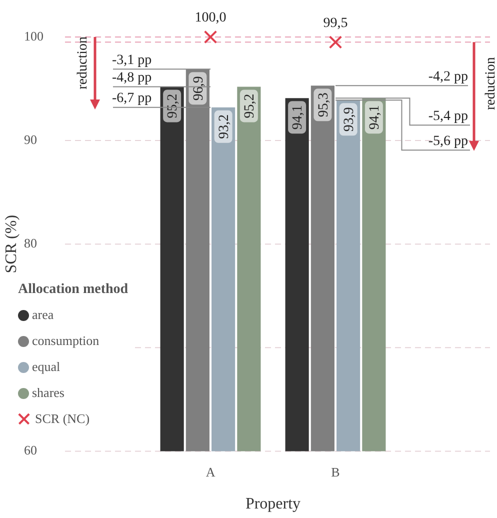 The image size is (497, 518). Describe the element at coordinates (324, 105) in the screenshot. I see `data-label: 95,3` at that location.